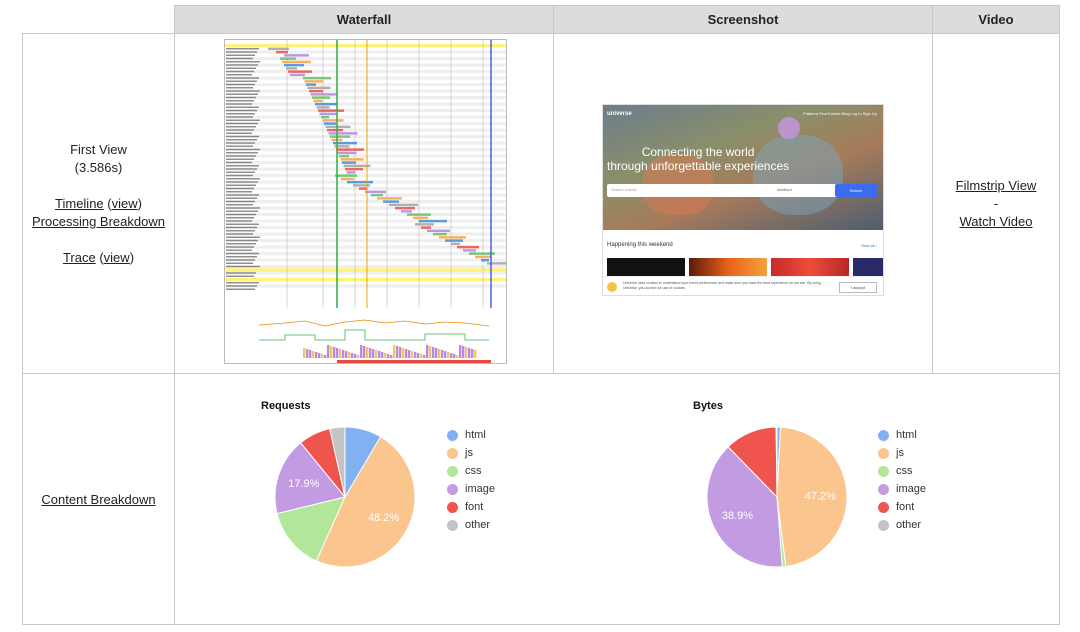 This screenshot has height=632, width=1080. What do you see at coordinates (98, 499) in the screenshot?
I see `content-breakdown-link: Content Breakdown` at bounding box center [98, 499].